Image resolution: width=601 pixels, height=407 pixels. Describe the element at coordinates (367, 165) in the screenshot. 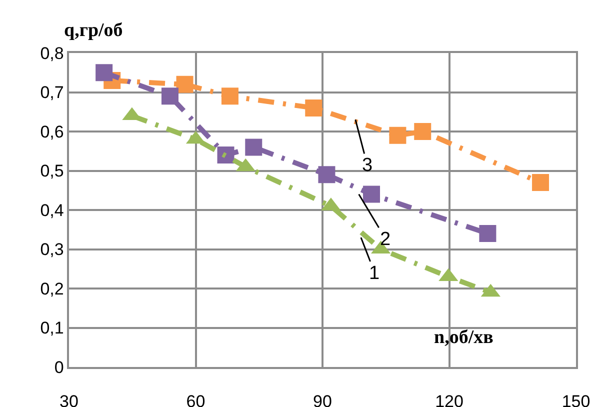

I see `annotation: 3` at that location.